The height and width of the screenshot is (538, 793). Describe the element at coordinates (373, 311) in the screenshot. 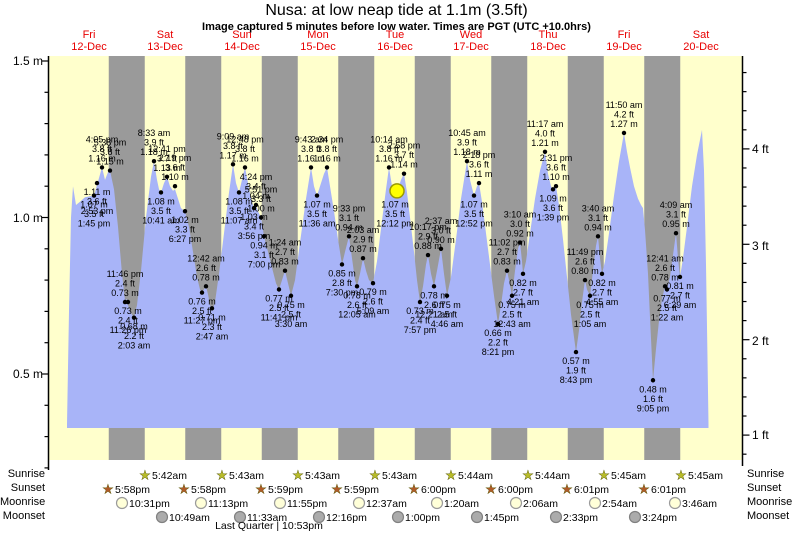

I see `tide-event-label: 5:09 am` at that location.